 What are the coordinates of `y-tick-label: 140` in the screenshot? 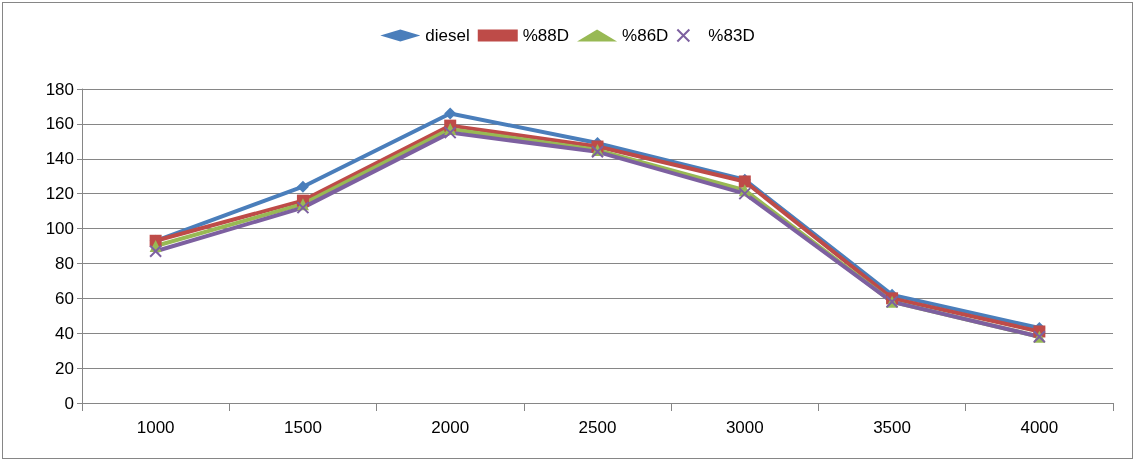 It's located at (59, 159).